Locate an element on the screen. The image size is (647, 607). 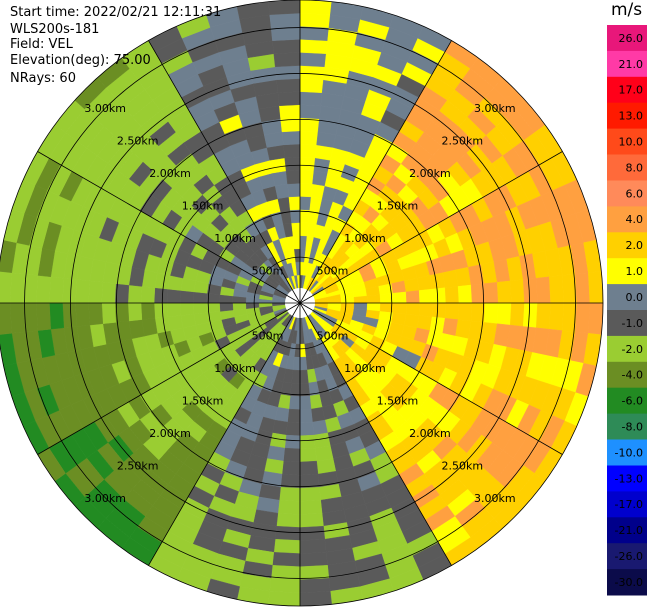
nrays-text: NRays: 60 is located at coordinates (43, 78).